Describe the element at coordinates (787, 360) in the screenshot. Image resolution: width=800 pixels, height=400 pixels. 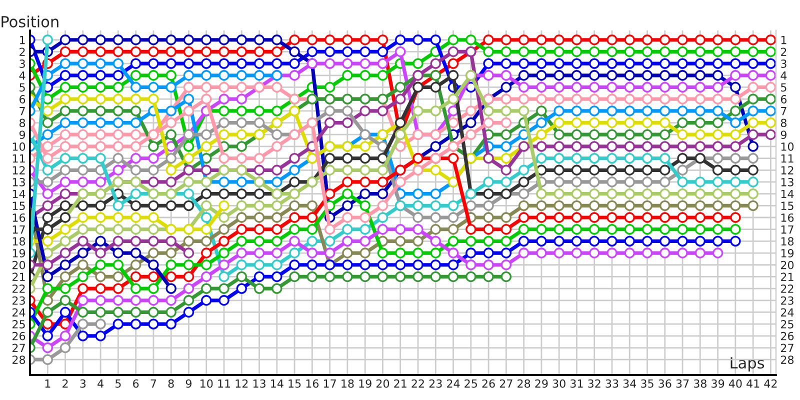
I see `y2-tick-label: 28` at that location.